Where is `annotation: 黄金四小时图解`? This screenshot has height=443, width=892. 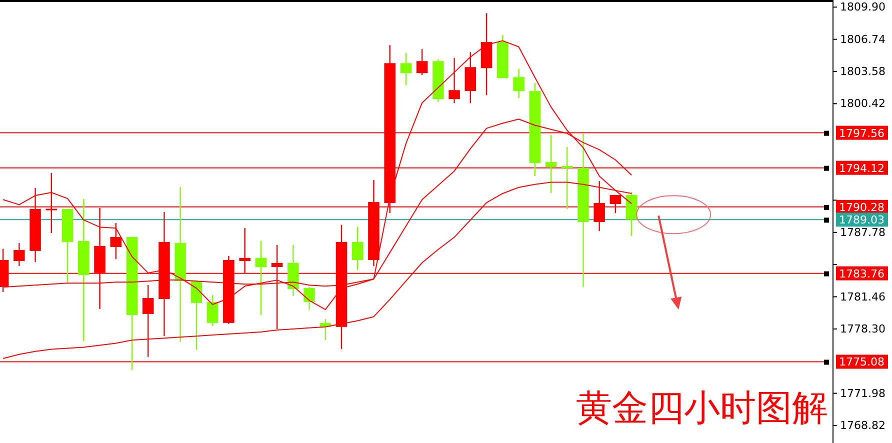
annotation: 黄金四小时图解 is located at coordinates (702, 408).